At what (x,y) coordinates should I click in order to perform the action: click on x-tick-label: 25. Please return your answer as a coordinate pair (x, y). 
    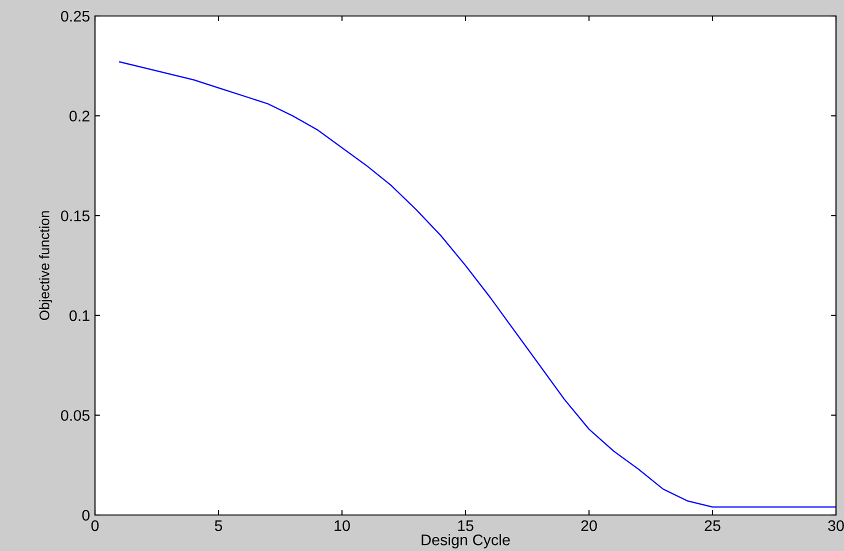
    Looking at the image, I should click on (712, 526).